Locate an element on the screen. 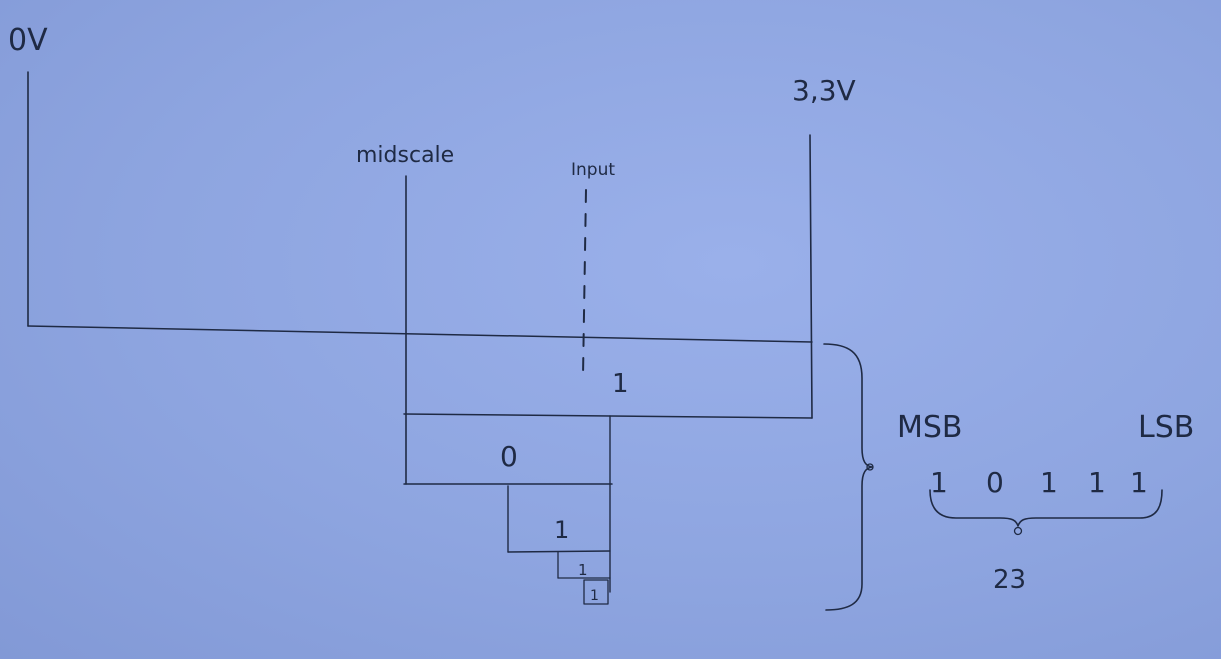 This screenshot has width=1221, height=659. bit-sequence-3: 1 is located at coordinates (1049, 482).